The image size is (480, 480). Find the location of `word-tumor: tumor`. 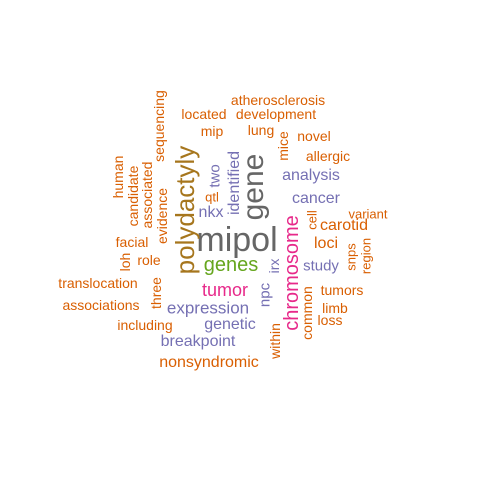

word-tumor: tumor is located at coordinates (225, 290).